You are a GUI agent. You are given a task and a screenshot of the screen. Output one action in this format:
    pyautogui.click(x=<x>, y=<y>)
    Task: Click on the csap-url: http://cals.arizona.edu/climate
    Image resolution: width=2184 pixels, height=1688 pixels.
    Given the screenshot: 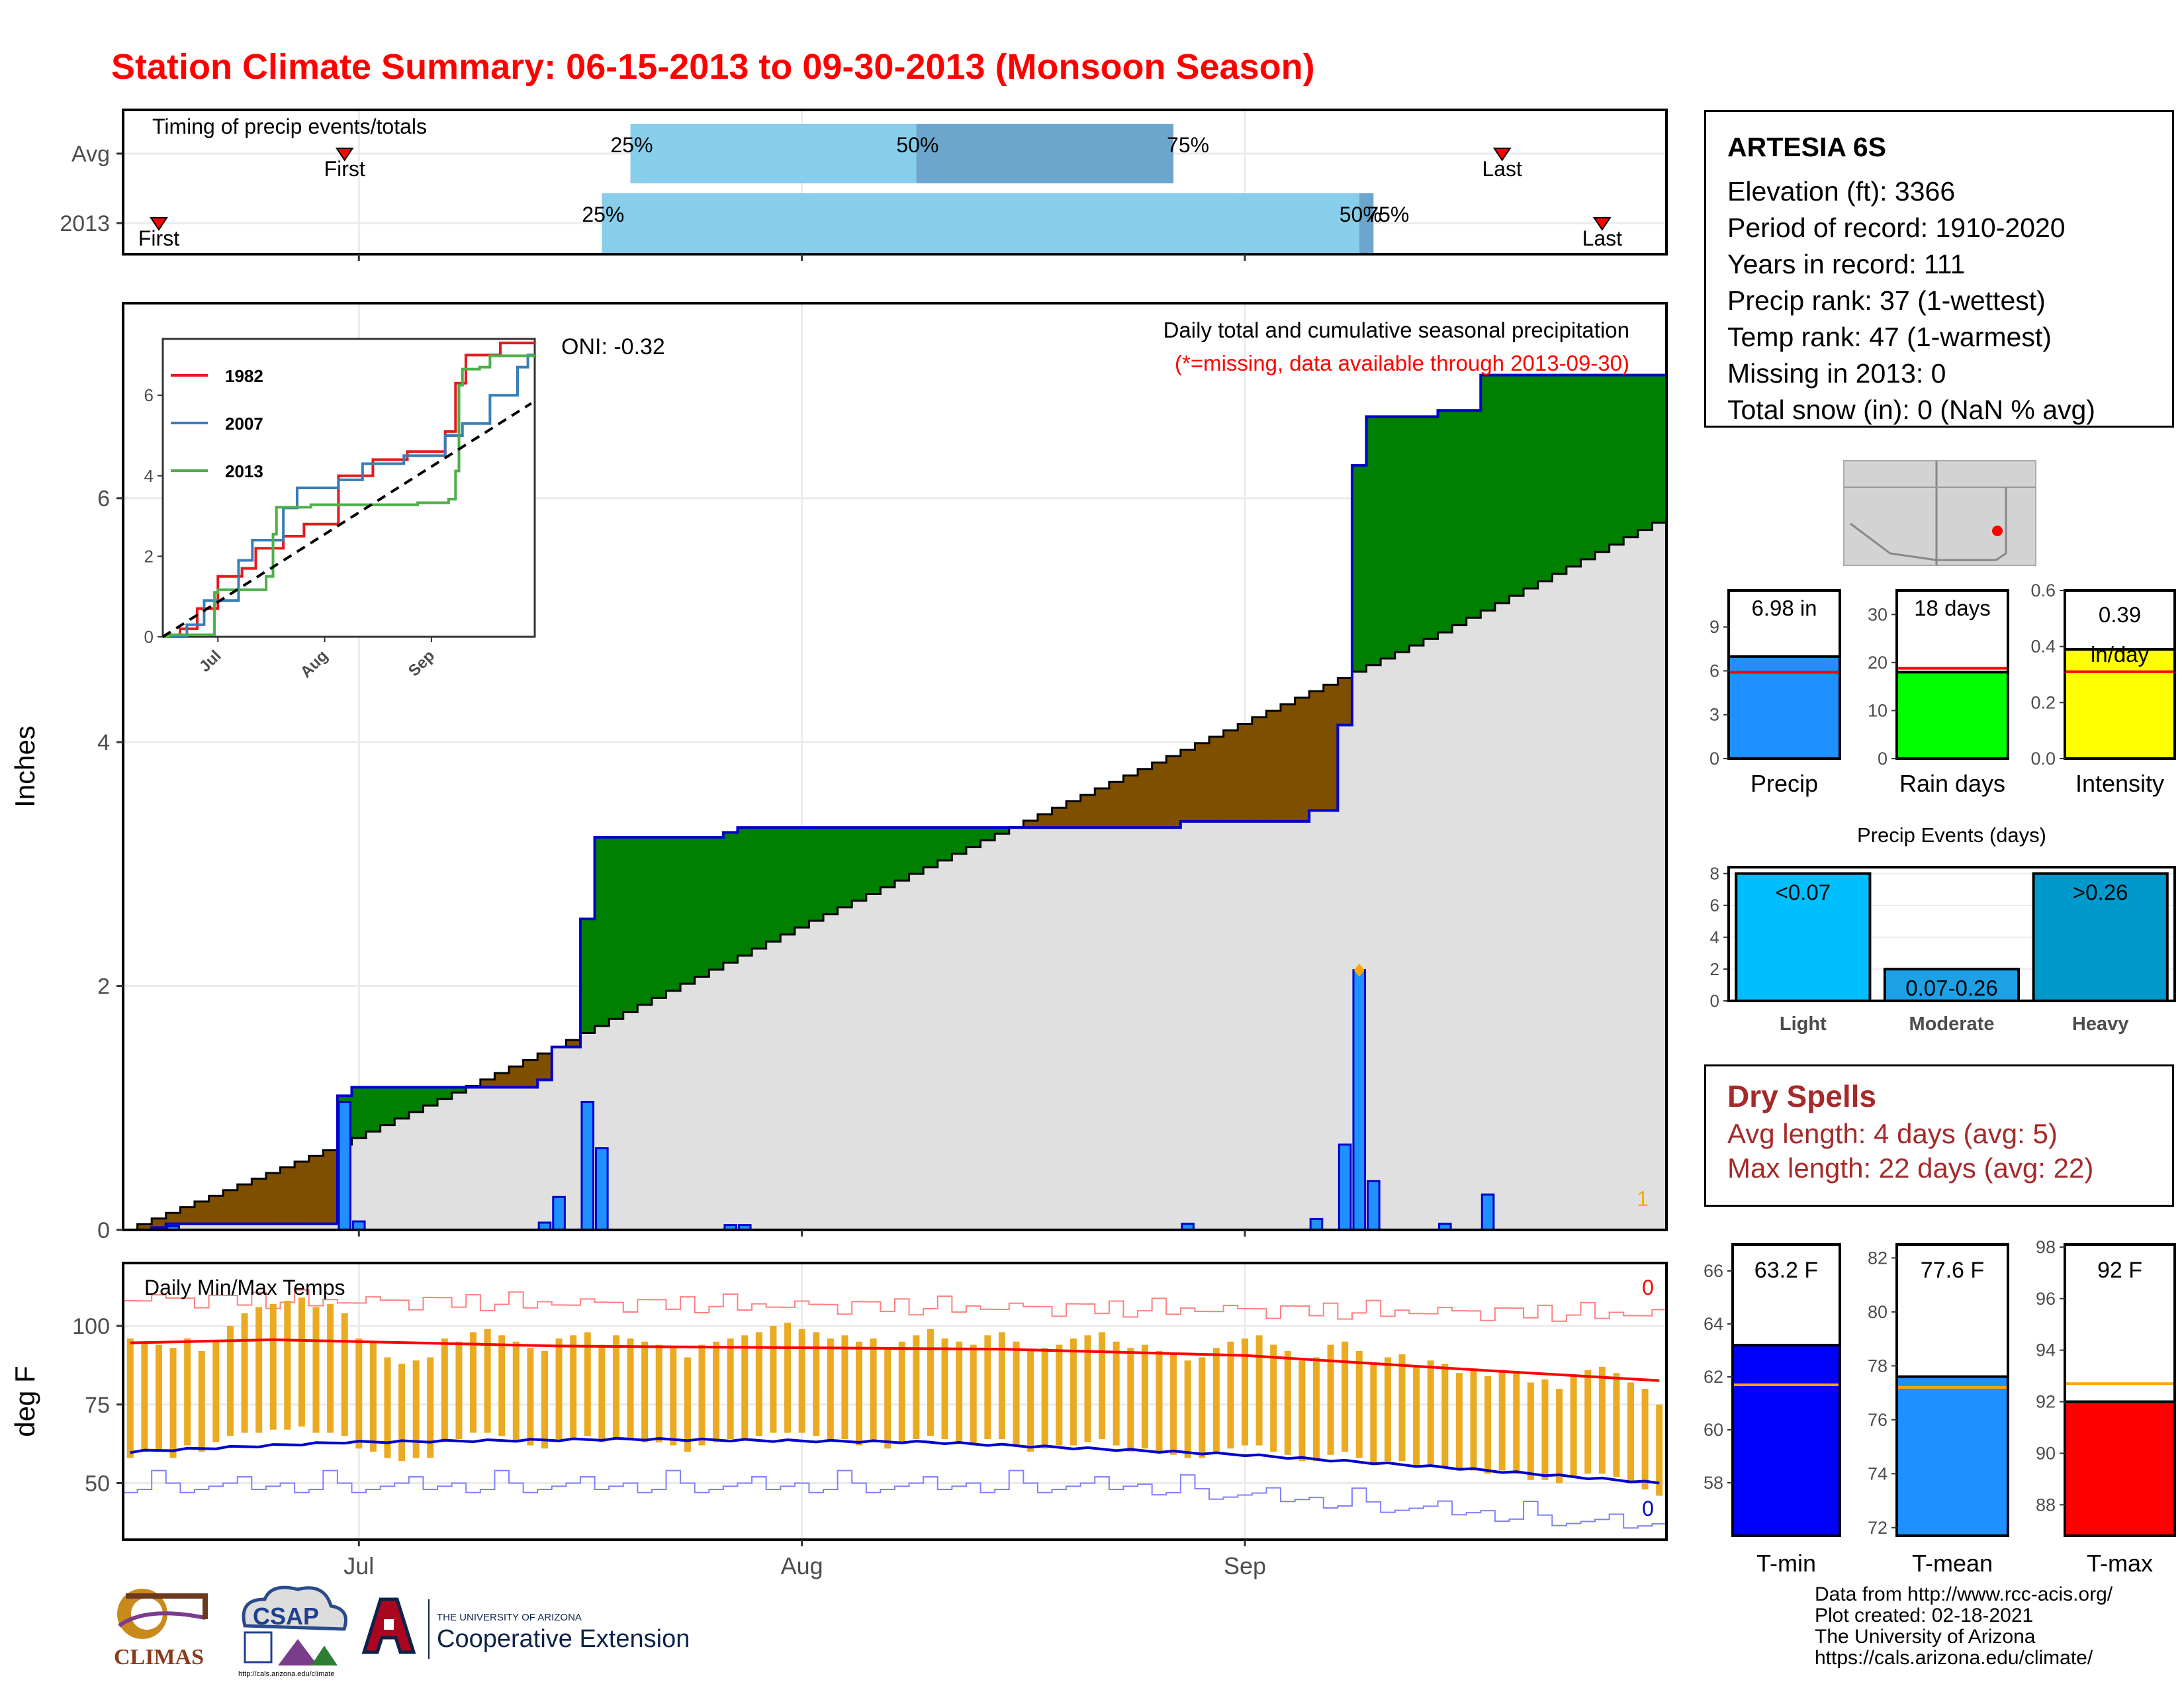 What is the action you would take?
    pyautogui.click(x=286, y=1674)
    